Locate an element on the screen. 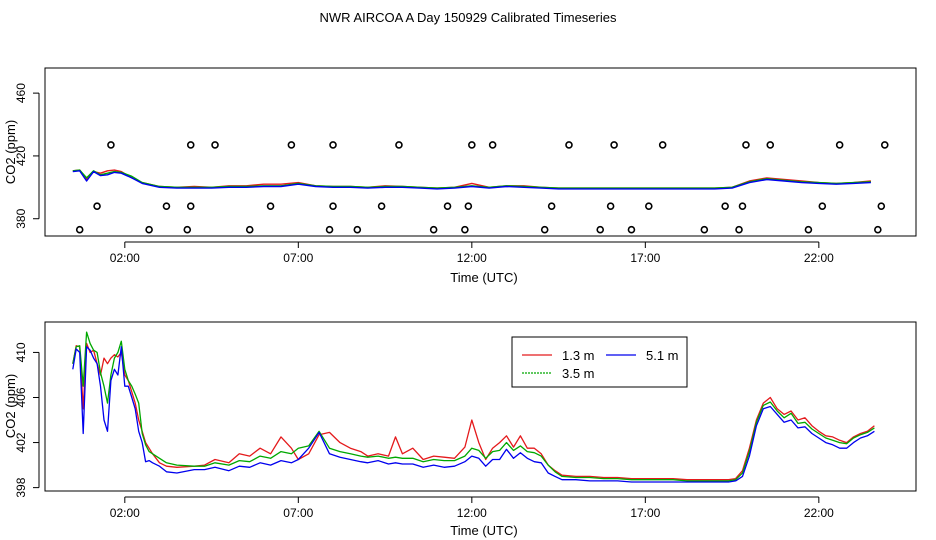 Image resolution: width=936 pixels, height=540 pixels. y-tick-label: 380 is located at coordinates (21, 218).